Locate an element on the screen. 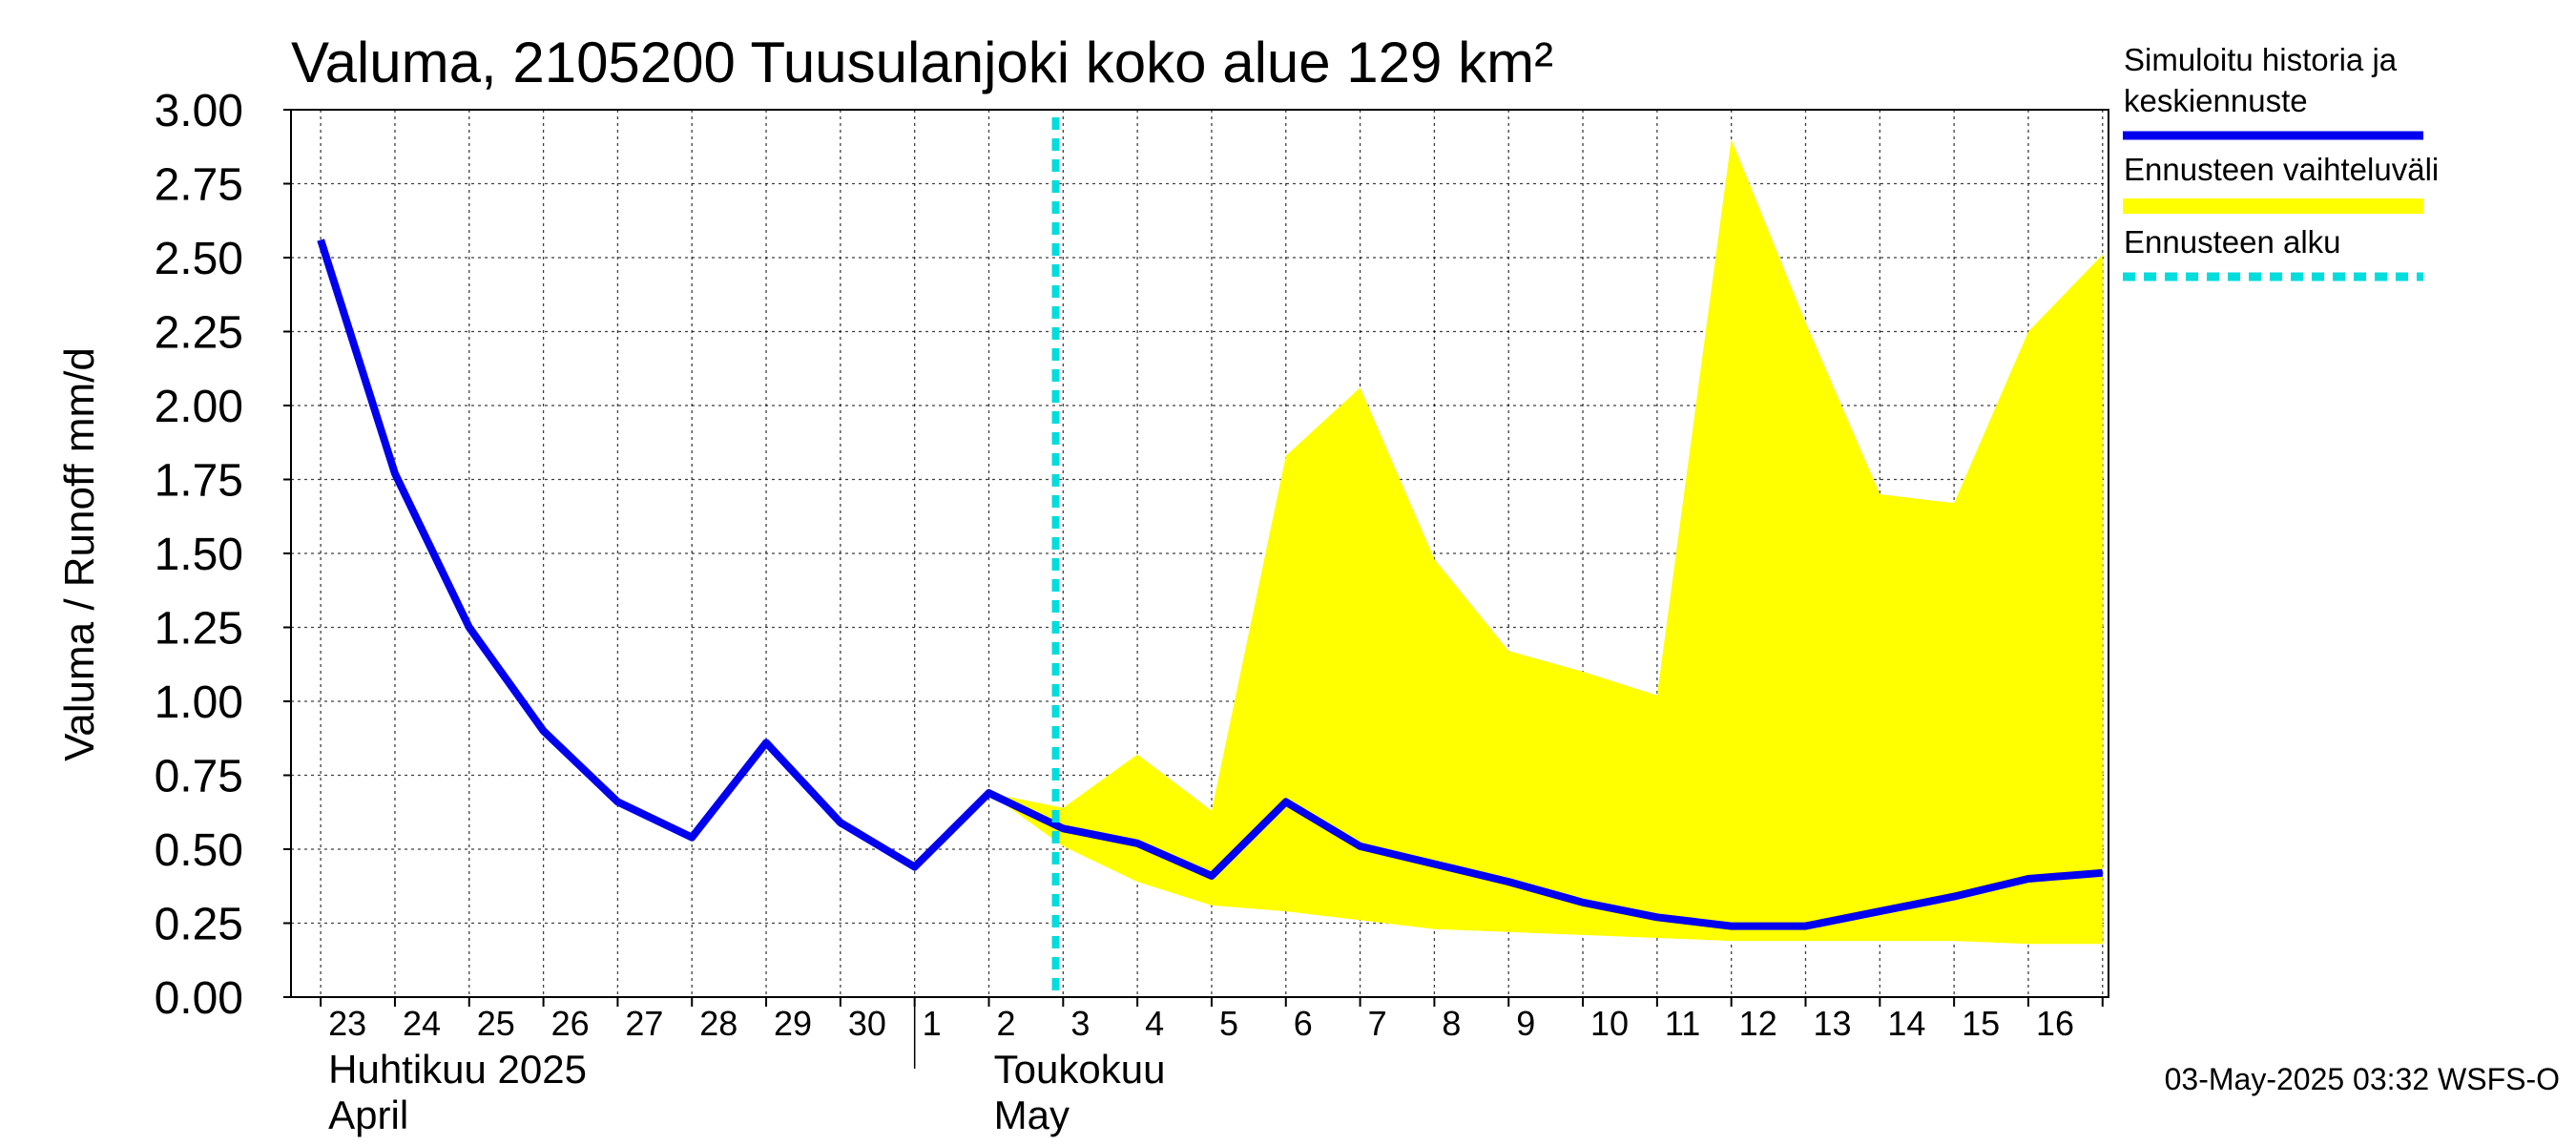  legend-label: Ennusteen alku is located at coordinates (2232, 242).